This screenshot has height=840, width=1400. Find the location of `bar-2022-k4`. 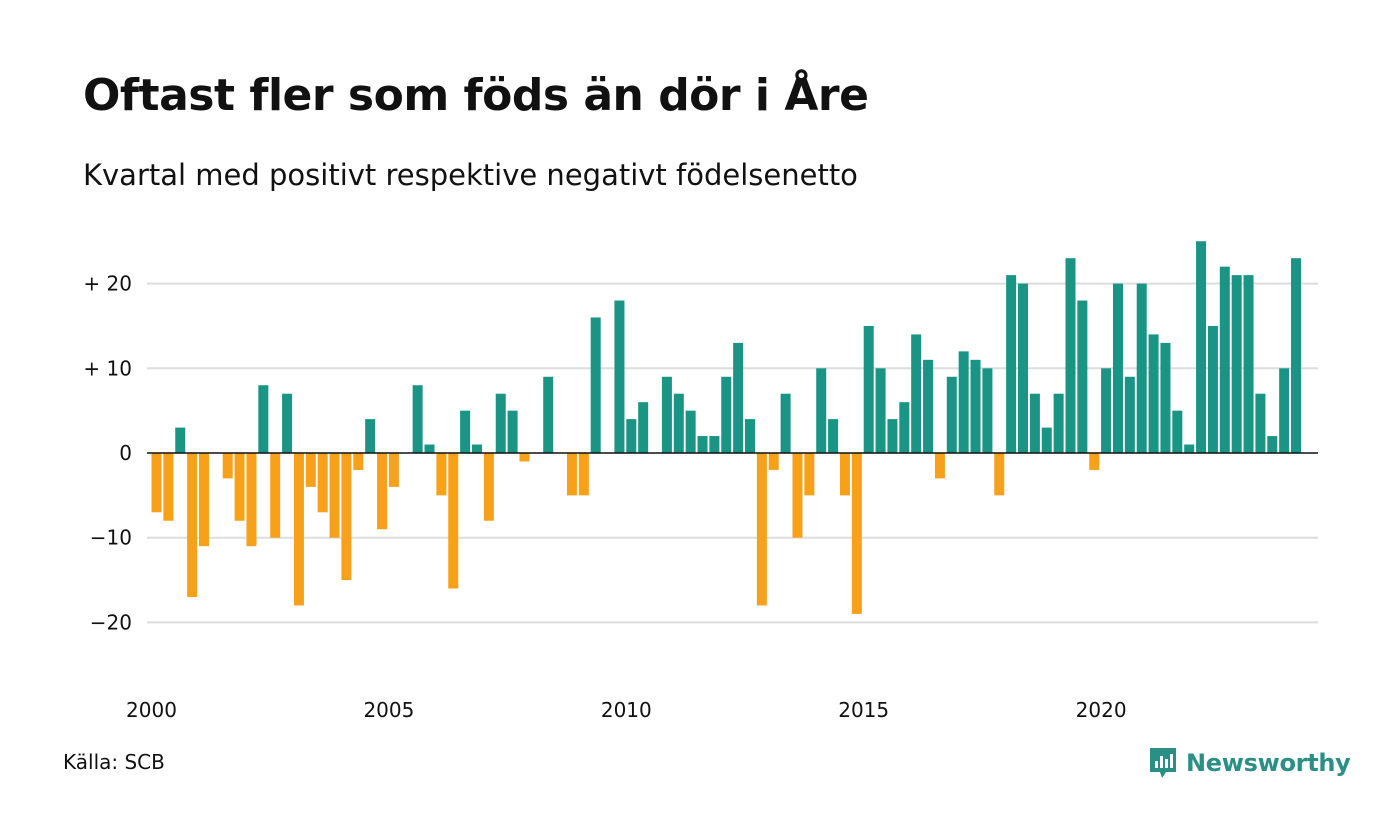

bar-2022-k4 is located at coordinates (1236, 364).